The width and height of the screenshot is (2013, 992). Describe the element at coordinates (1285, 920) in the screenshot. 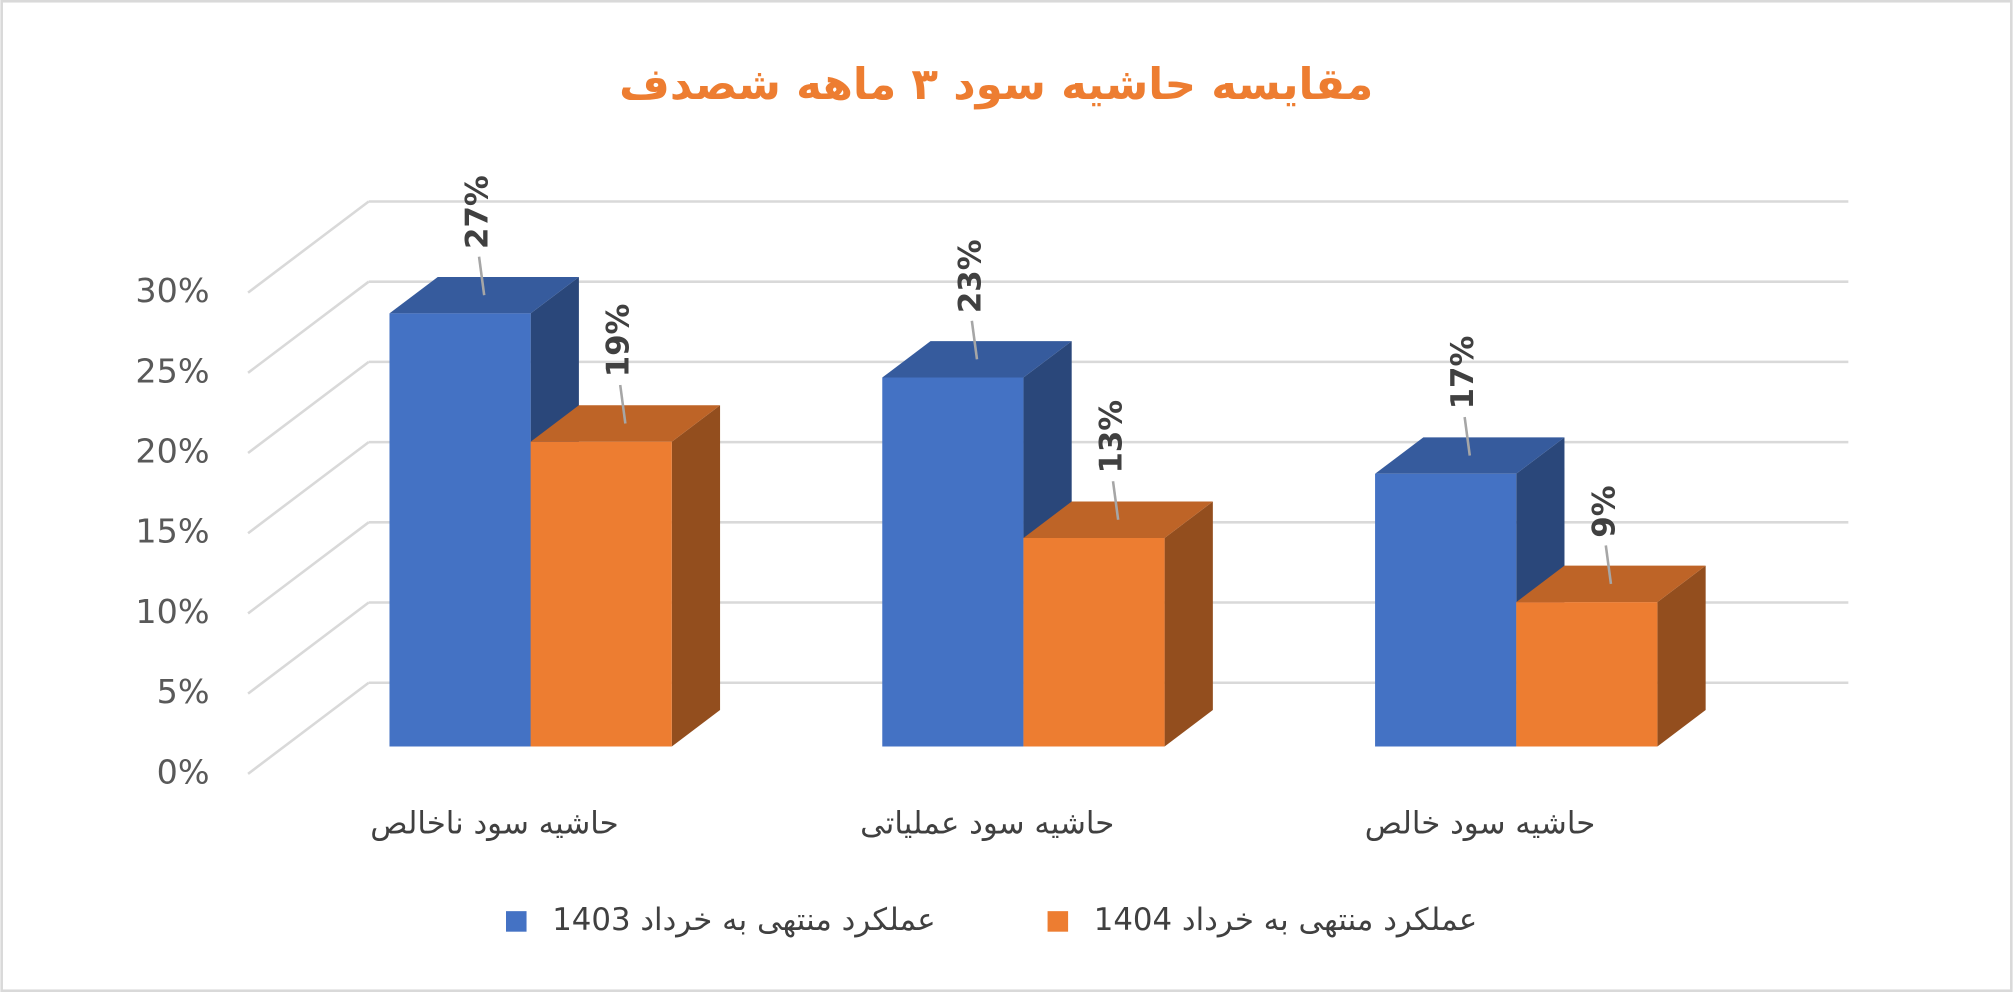

I see `legend-label: عملکرد منتهی به خرداد 1404` at that location.